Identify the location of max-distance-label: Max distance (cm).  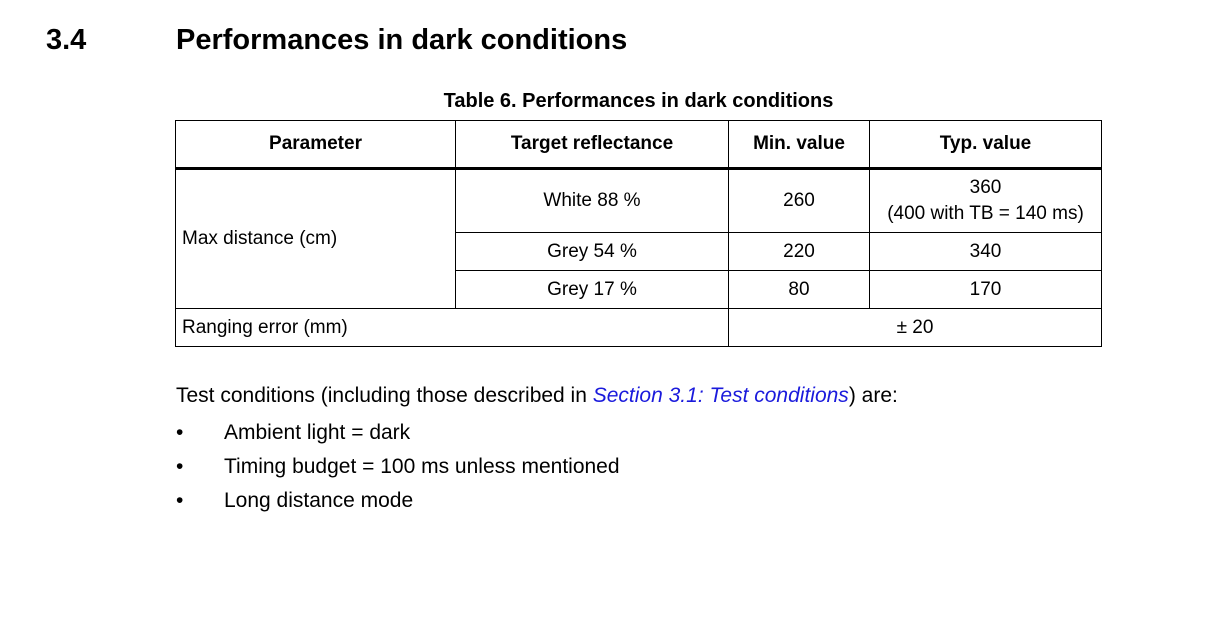
(315, 238).